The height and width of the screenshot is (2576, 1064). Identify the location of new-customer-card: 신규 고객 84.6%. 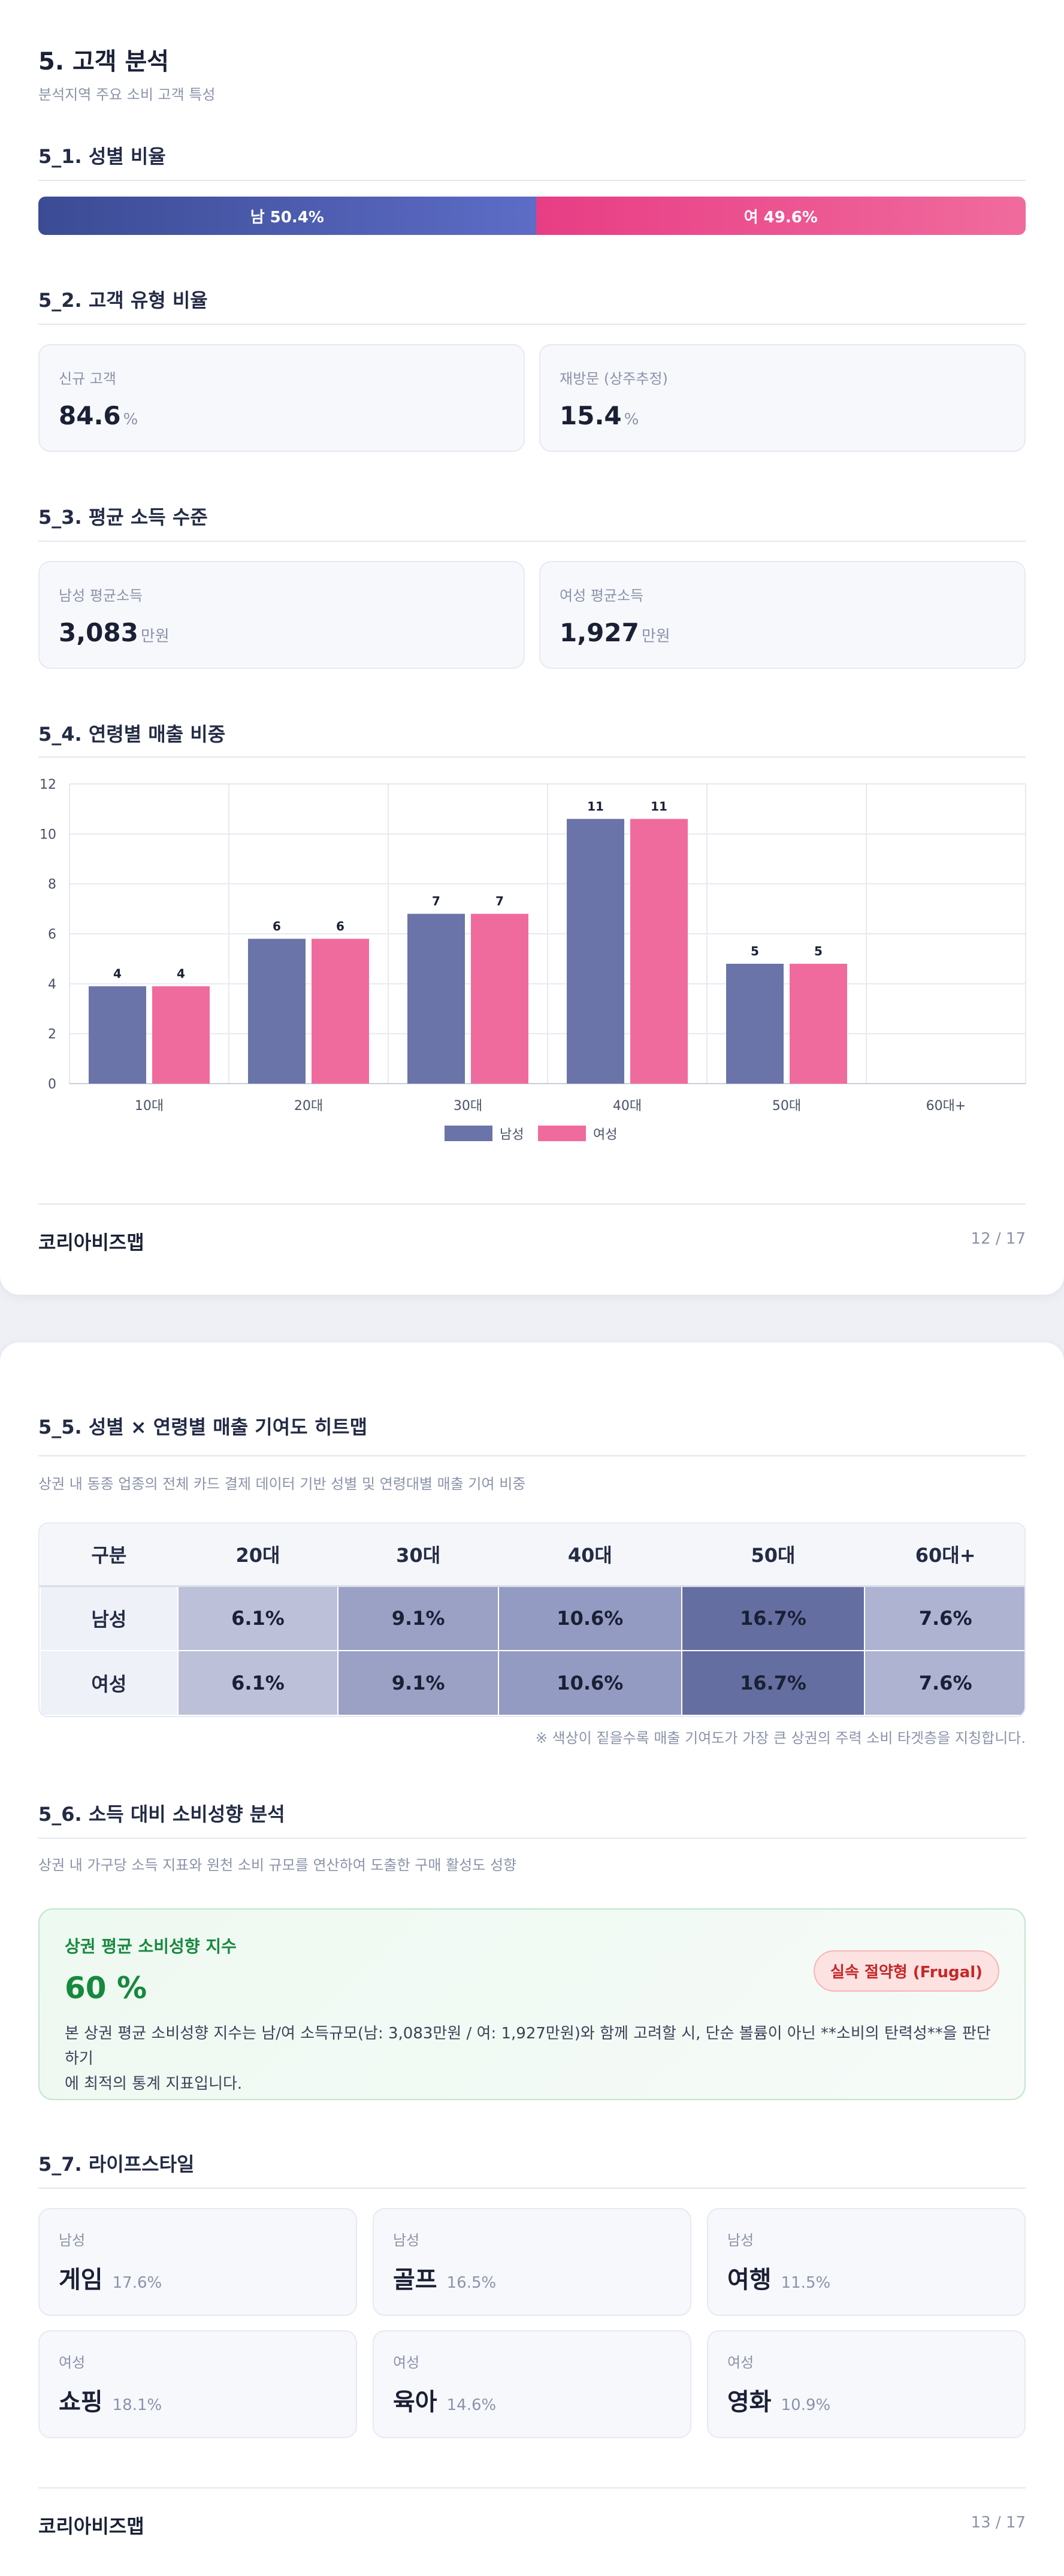
(281, 398).